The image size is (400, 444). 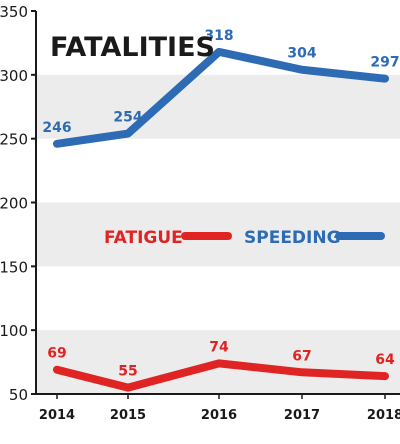 I want to click on x-tick-labels: 2014 2015 2016 2017 2018, so click(x=219, y=415).